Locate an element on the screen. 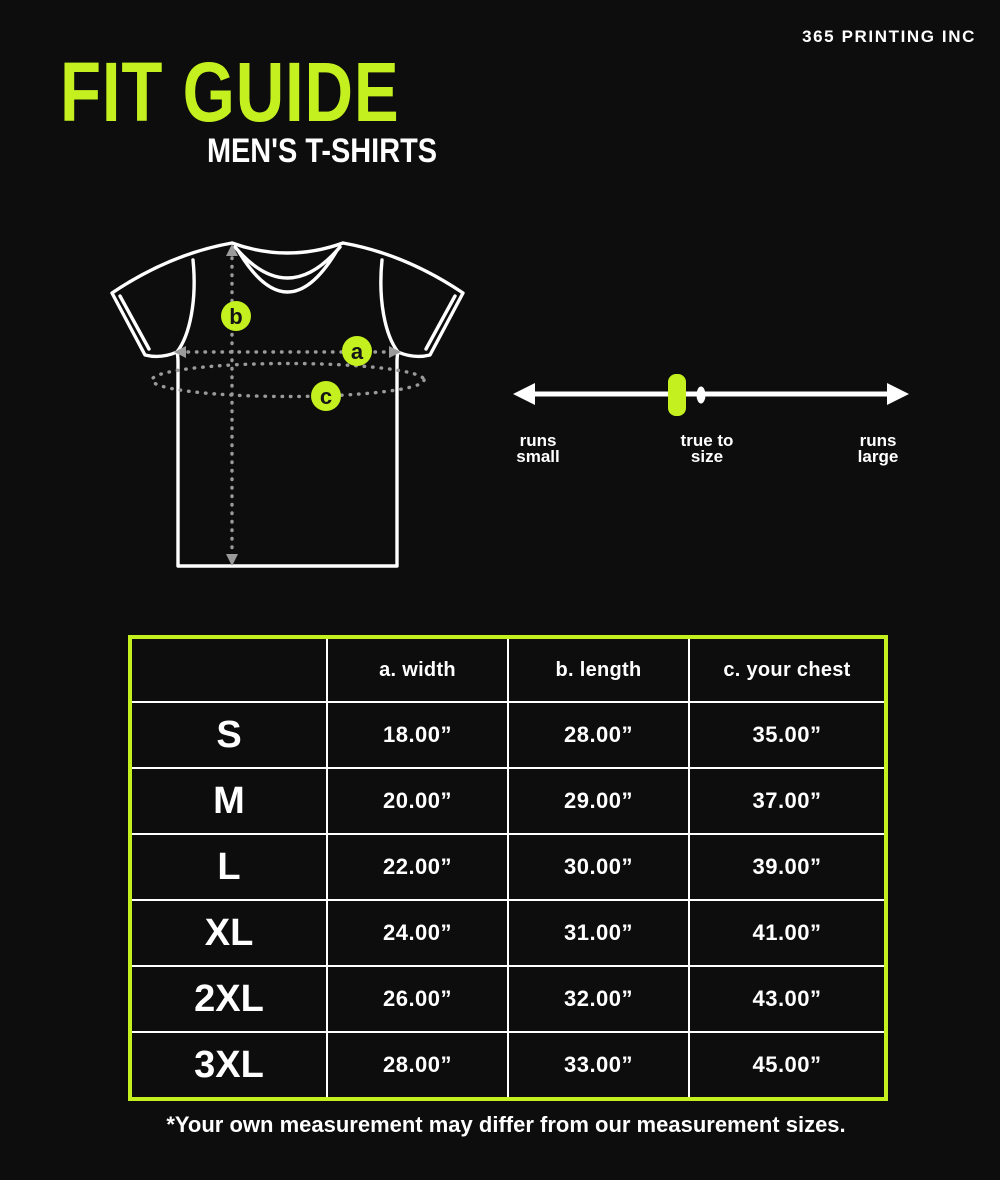  chest-marker-letter: c is located at coordinates (326, 396).